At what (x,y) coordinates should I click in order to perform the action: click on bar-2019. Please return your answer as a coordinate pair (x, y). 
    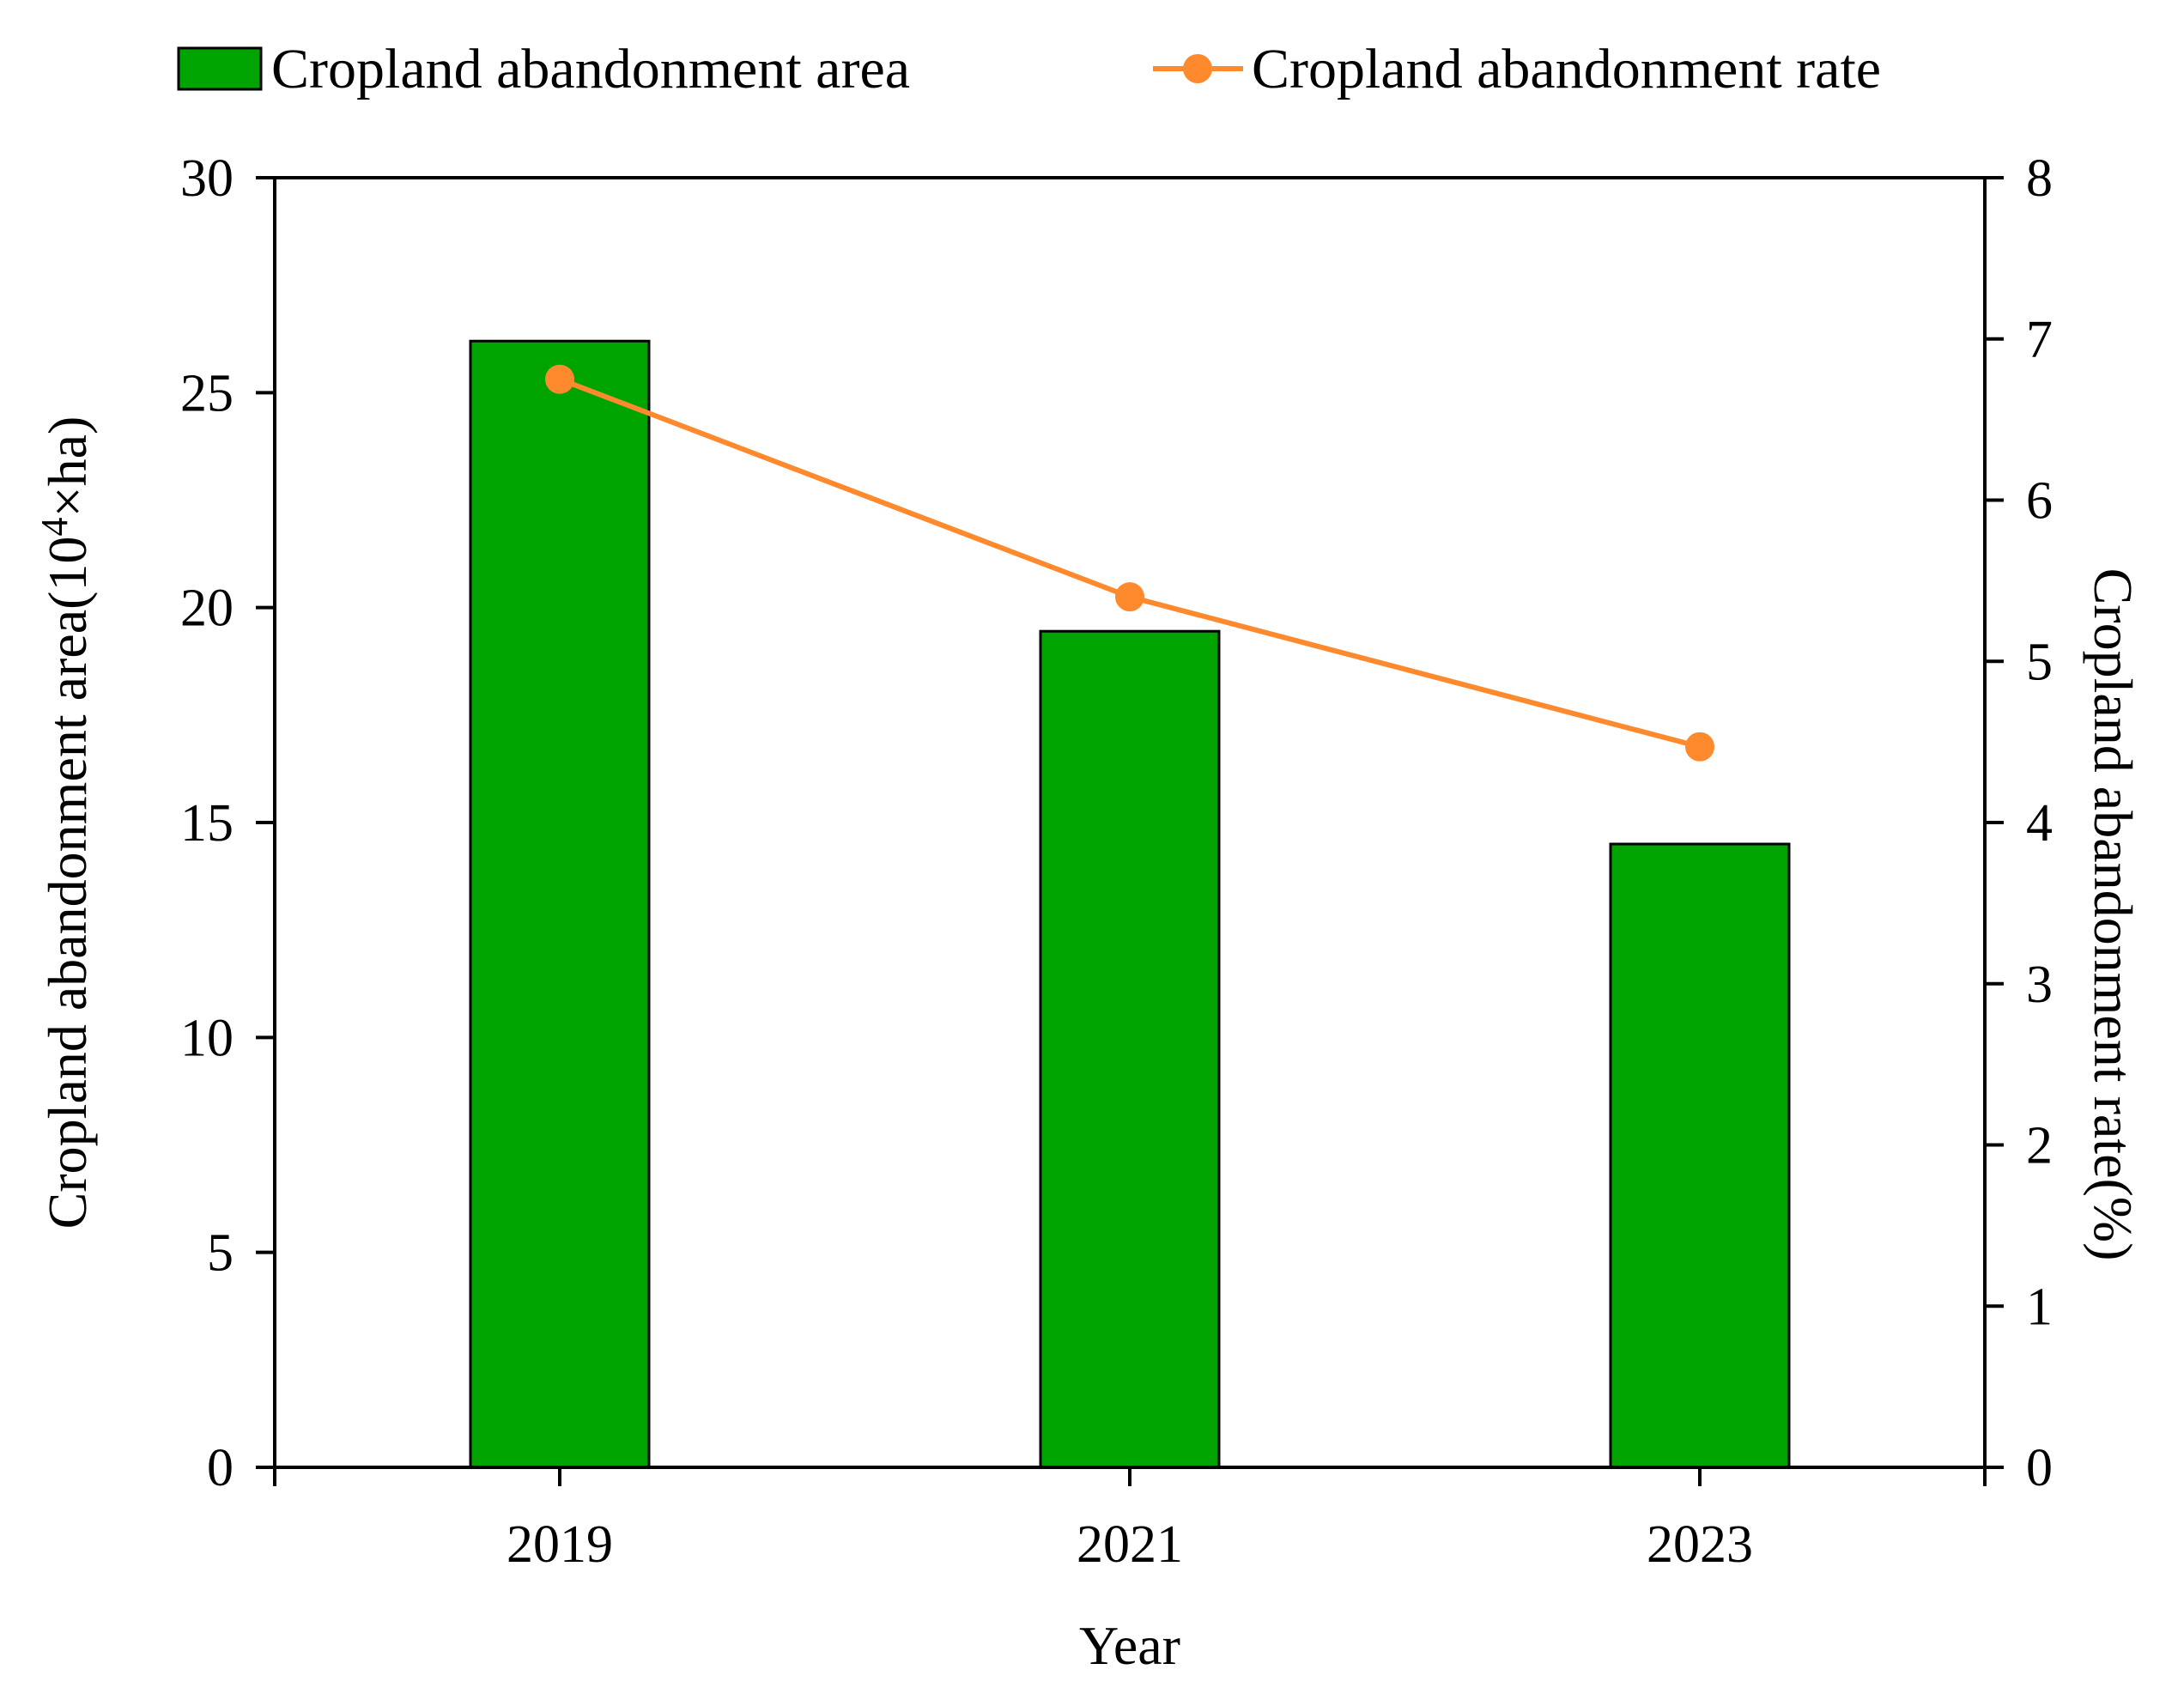
    Looking at the image, I should click on (560, 904).